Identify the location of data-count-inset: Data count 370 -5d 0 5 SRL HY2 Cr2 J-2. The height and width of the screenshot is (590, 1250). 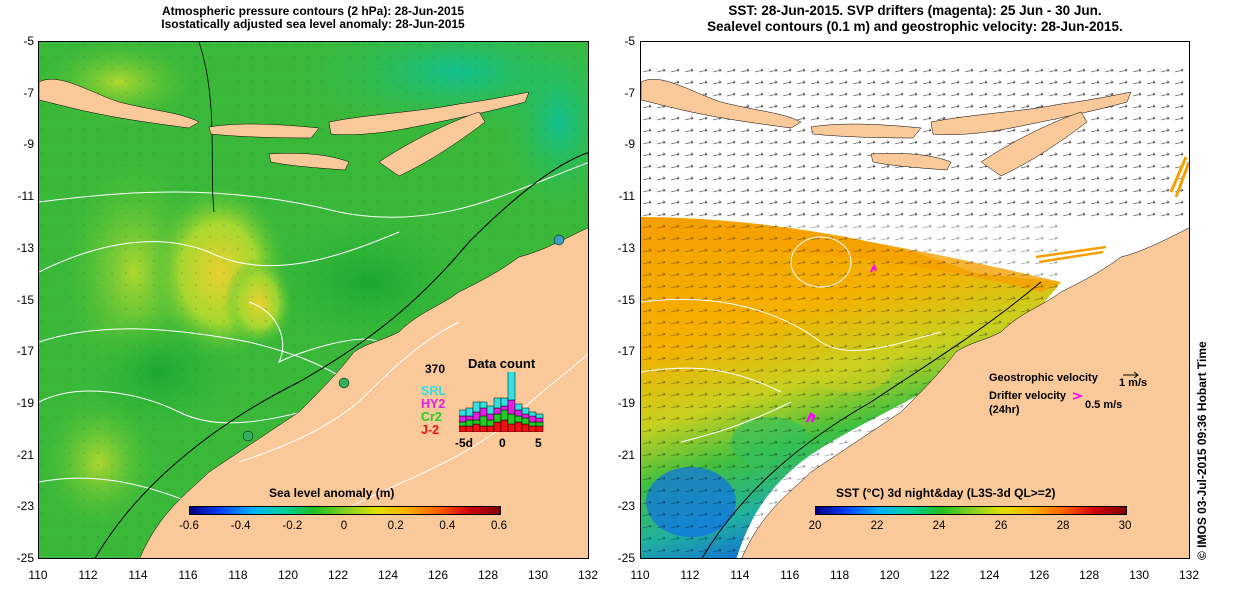
(479, 407).